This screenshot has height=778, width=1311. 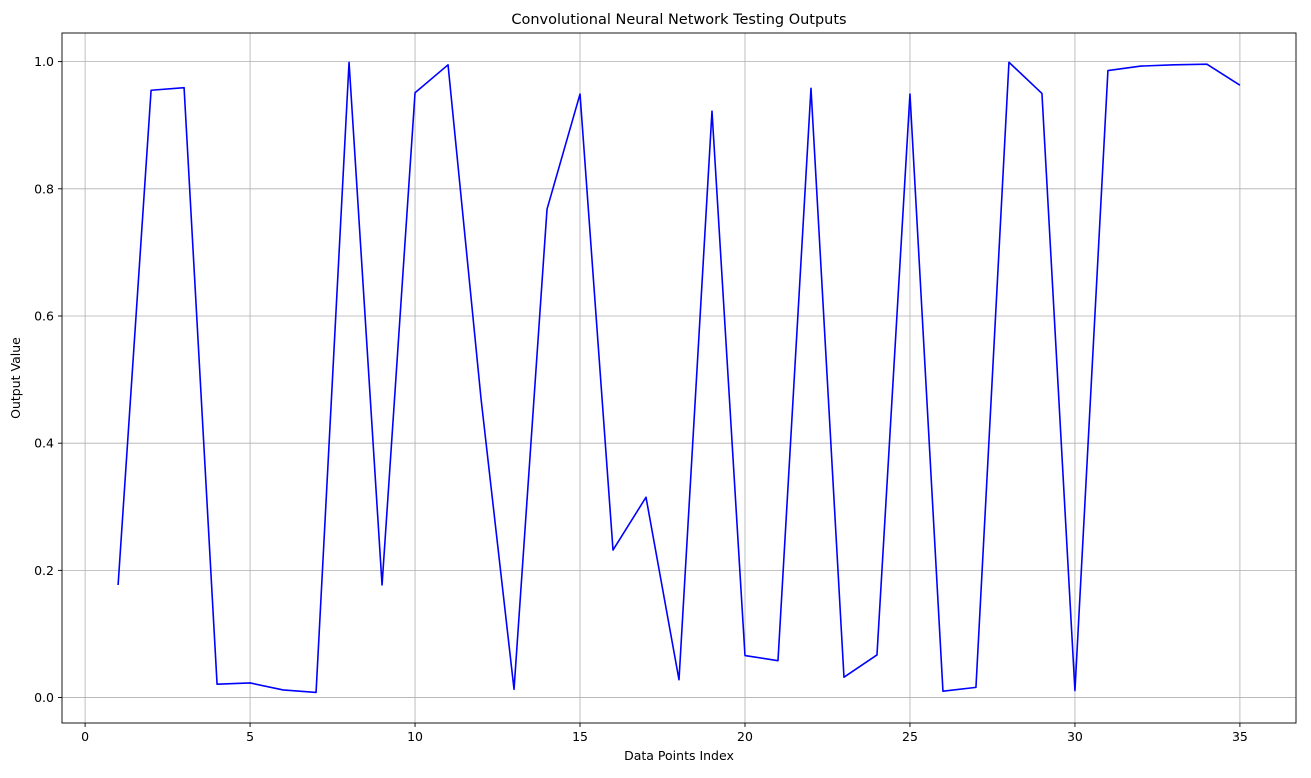 What do you see at coordinates (44, 697) in the screenshot?
I see `y-tick-label: 0.0` at bounding box center [44, 697].